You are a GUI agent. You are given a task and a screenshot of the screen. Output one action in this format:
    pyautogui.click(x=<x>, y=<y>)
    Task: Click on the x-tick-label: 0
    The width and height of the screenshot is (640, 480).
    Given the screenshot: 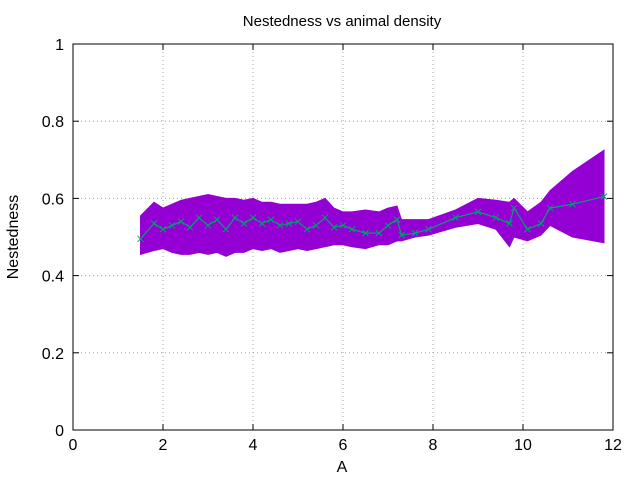 What is the action you would take?
    pyautogui.click(x=73, y=445)
    